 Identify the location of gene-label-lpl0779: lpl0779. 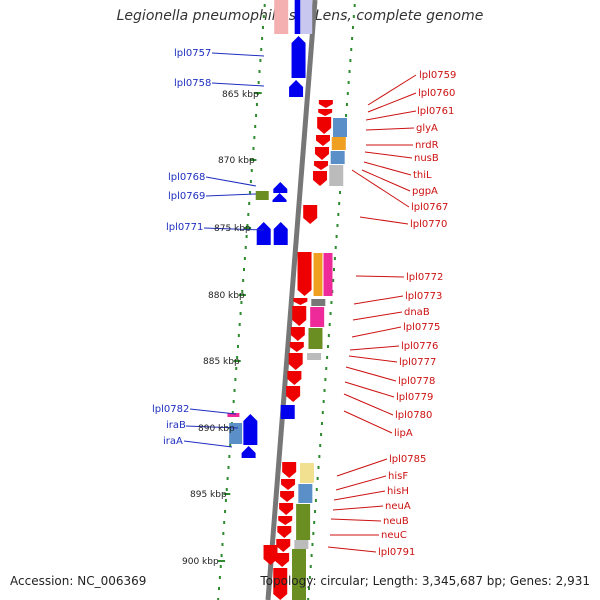
(414, 397).